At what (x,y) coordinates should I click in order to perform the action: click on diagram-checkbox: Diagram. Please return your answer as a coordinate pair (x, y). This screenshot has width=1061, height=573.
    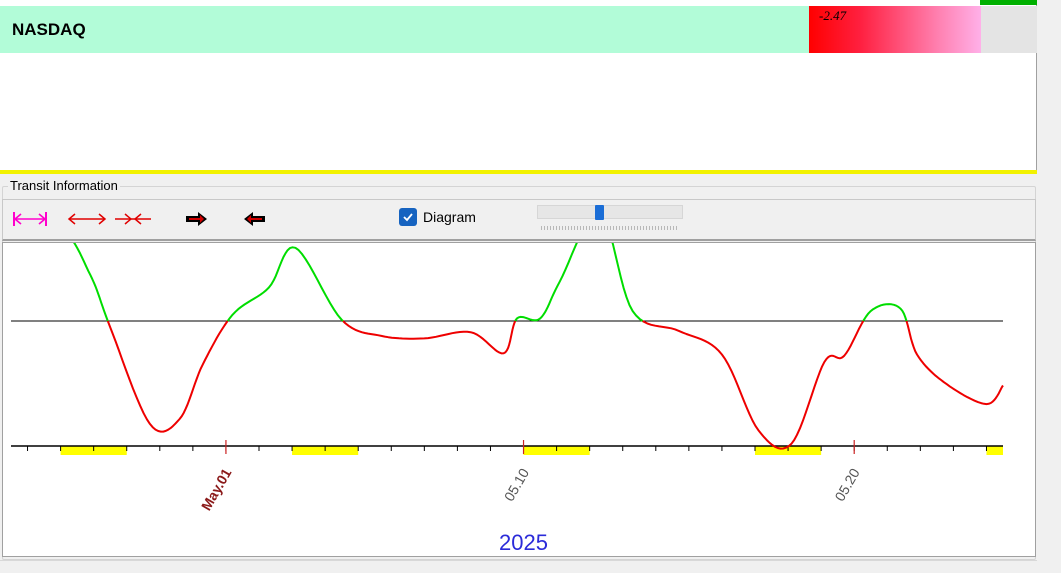
    Looking at the image, I should click on (437, 217).